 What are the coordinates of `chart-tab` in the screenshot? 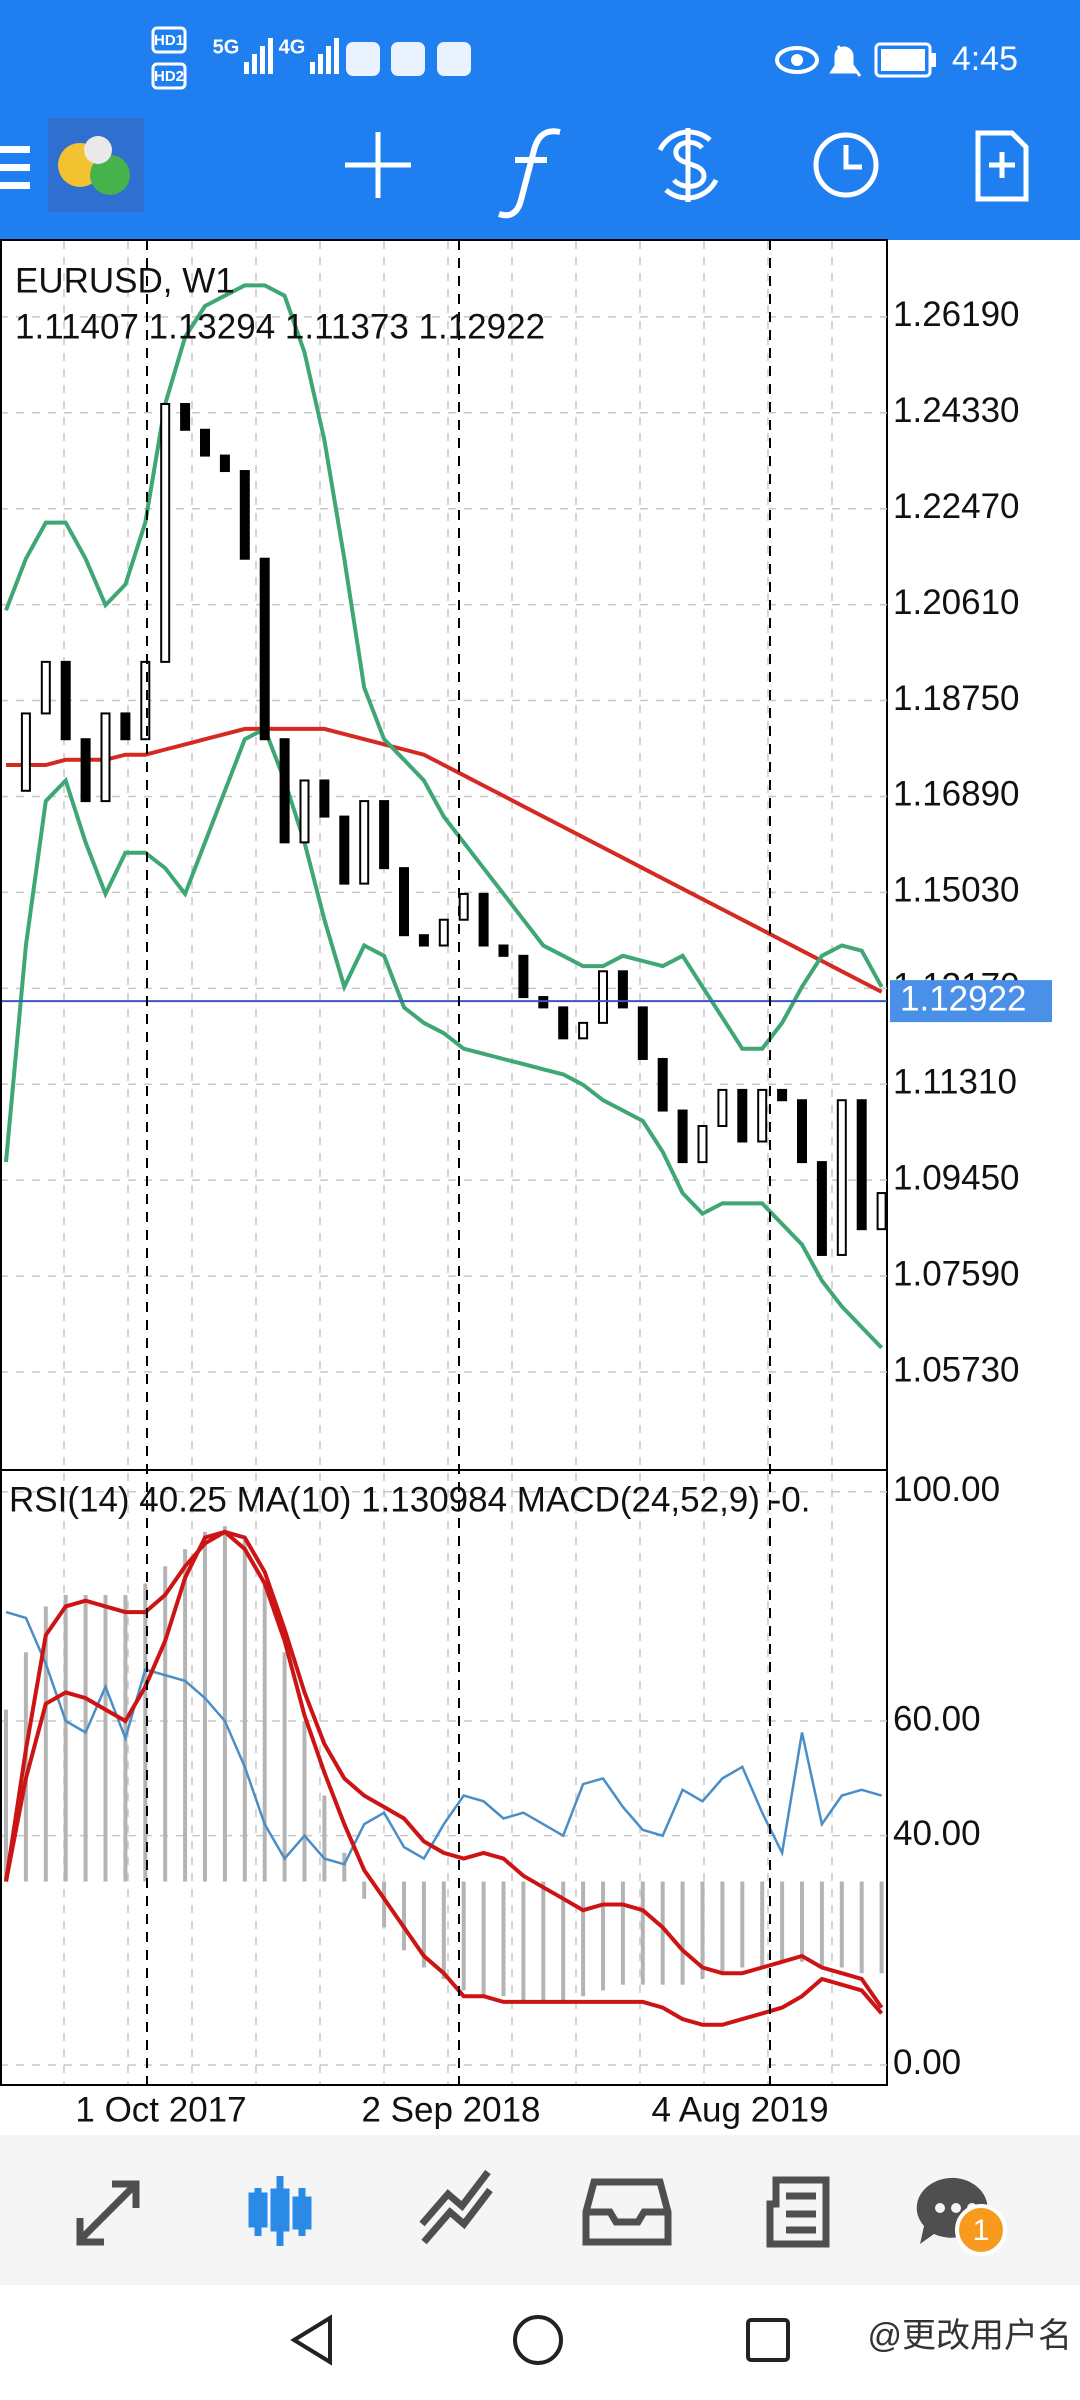 It's located at (280, 2211).